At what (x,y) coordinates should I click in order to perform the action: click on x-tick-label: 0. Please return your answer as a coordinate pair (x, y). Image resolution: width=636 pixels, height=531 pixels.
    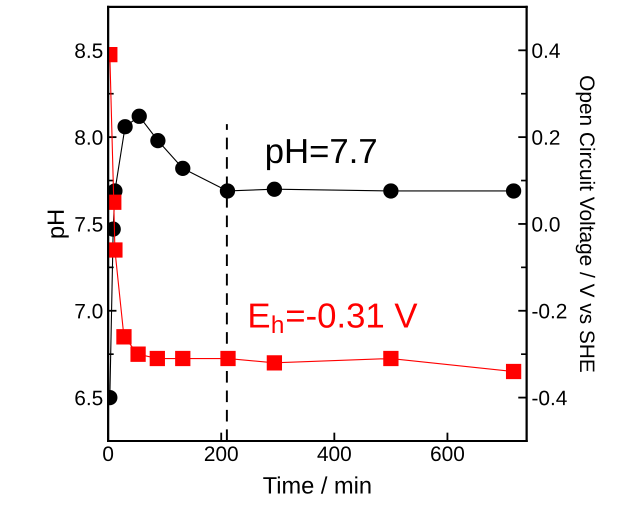
    Looking at the image, I should click on (108, 454).